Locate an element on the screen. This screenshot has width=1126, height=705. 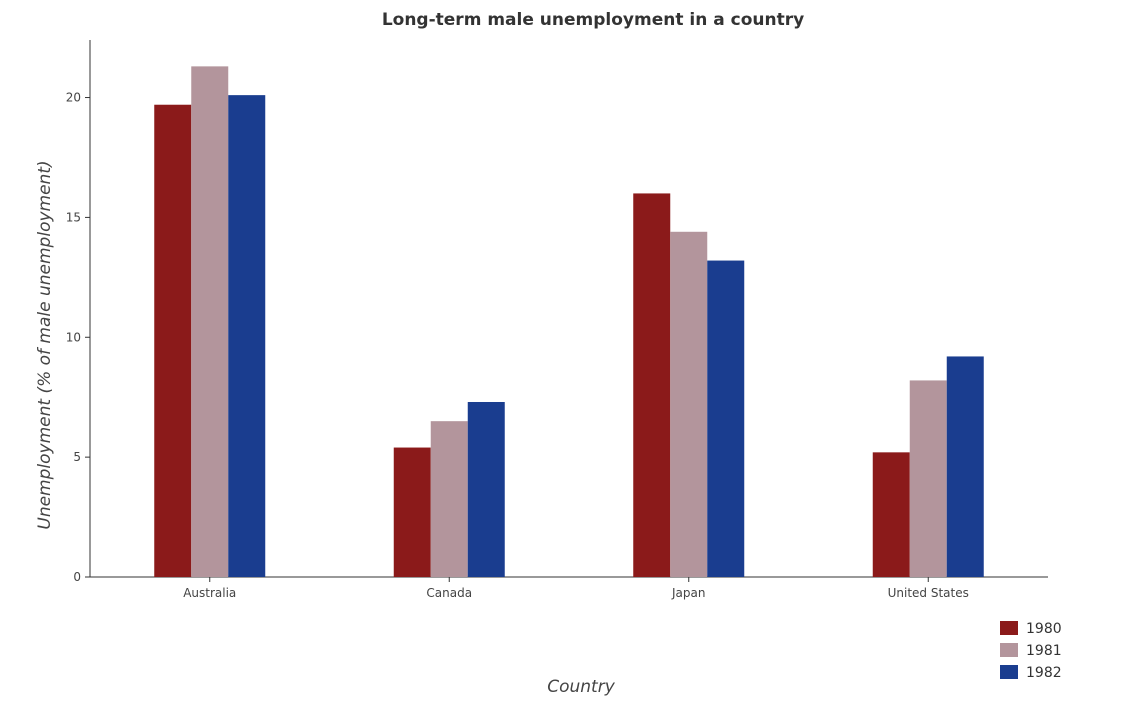
x-tick-label: Japan is located at coordinates (688, 593).